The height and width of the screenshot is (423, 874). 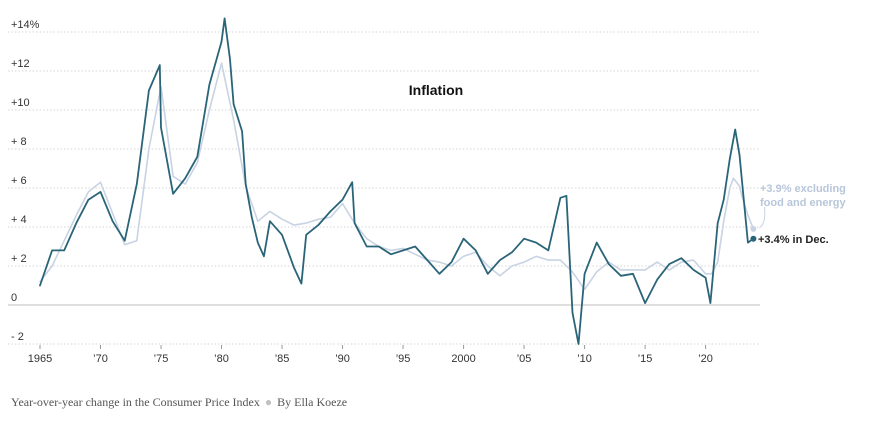 What do you see at coordinates (17, 337) in the screenshot?
I see `y-tick-label: - 2` at bounding box center [17, 337].